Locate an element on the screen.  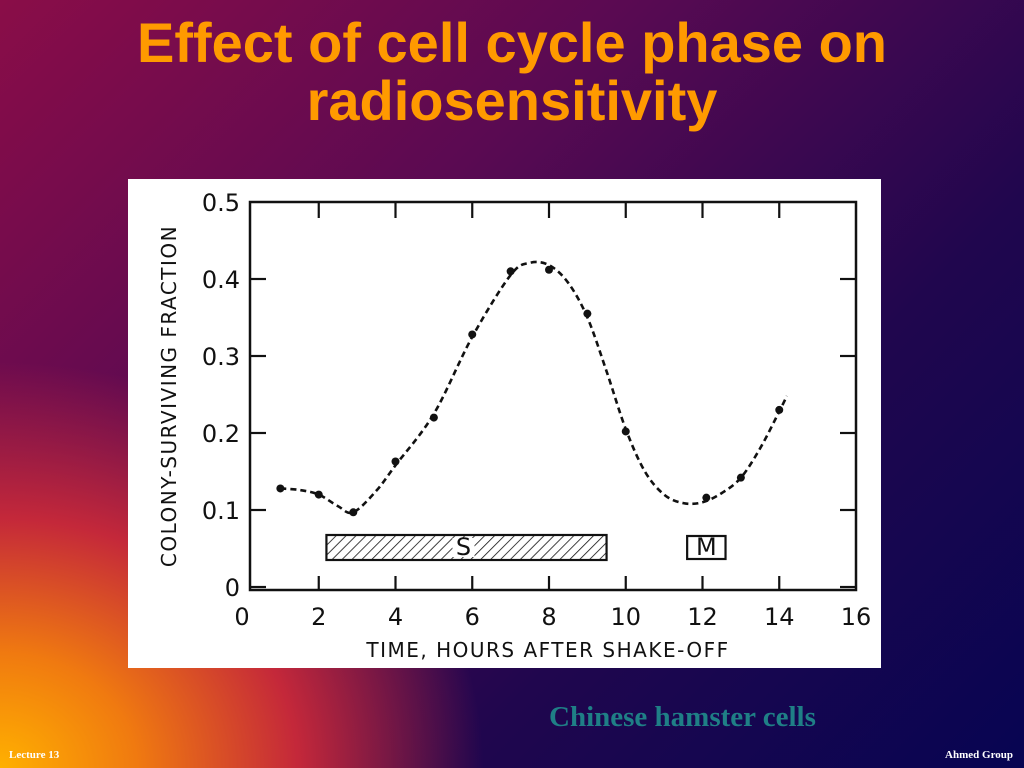
x-tick-label: 10 is located at coordinates (625, 617).